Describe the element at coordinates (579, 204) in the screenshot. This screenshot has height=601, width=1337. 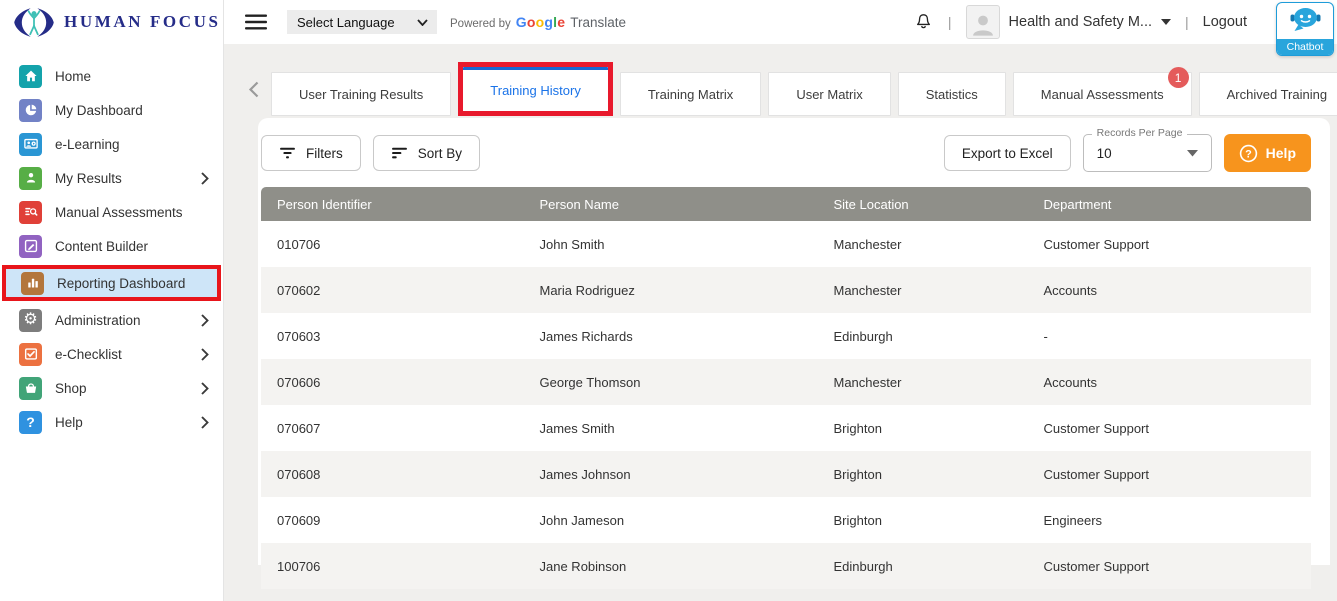
I see `column-header-person-name: Person Name` at that location.